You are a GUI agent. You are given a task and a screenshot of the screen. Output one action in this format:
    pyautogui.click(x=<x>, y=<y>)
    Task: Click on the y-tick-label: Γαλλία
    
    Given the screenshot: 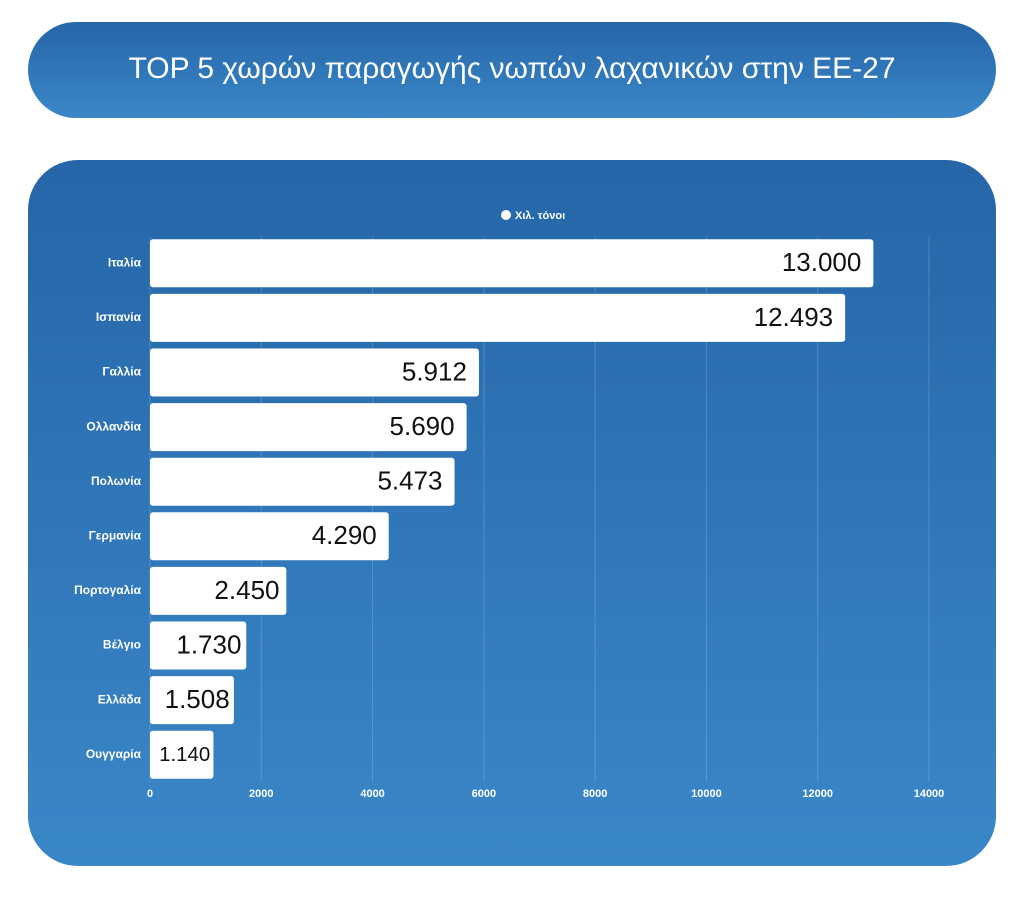 What is the action you would take?
    pyautogui.click(x=121, y=372)
    